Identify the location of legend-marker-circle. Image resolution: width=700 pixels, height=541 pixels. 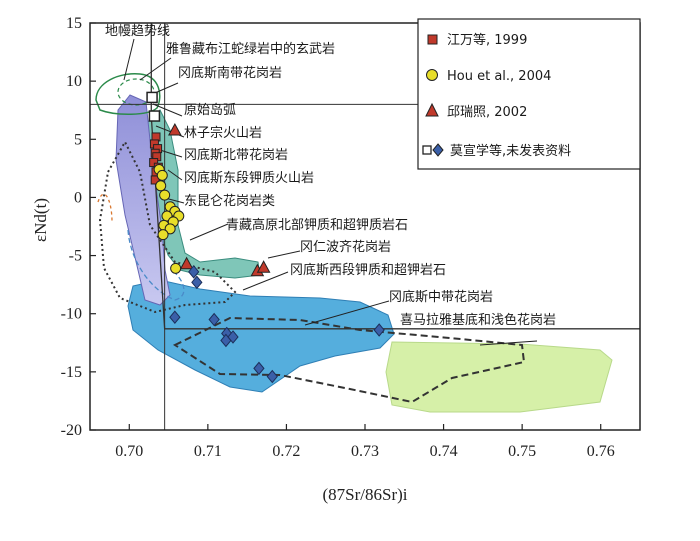
(432, 75).